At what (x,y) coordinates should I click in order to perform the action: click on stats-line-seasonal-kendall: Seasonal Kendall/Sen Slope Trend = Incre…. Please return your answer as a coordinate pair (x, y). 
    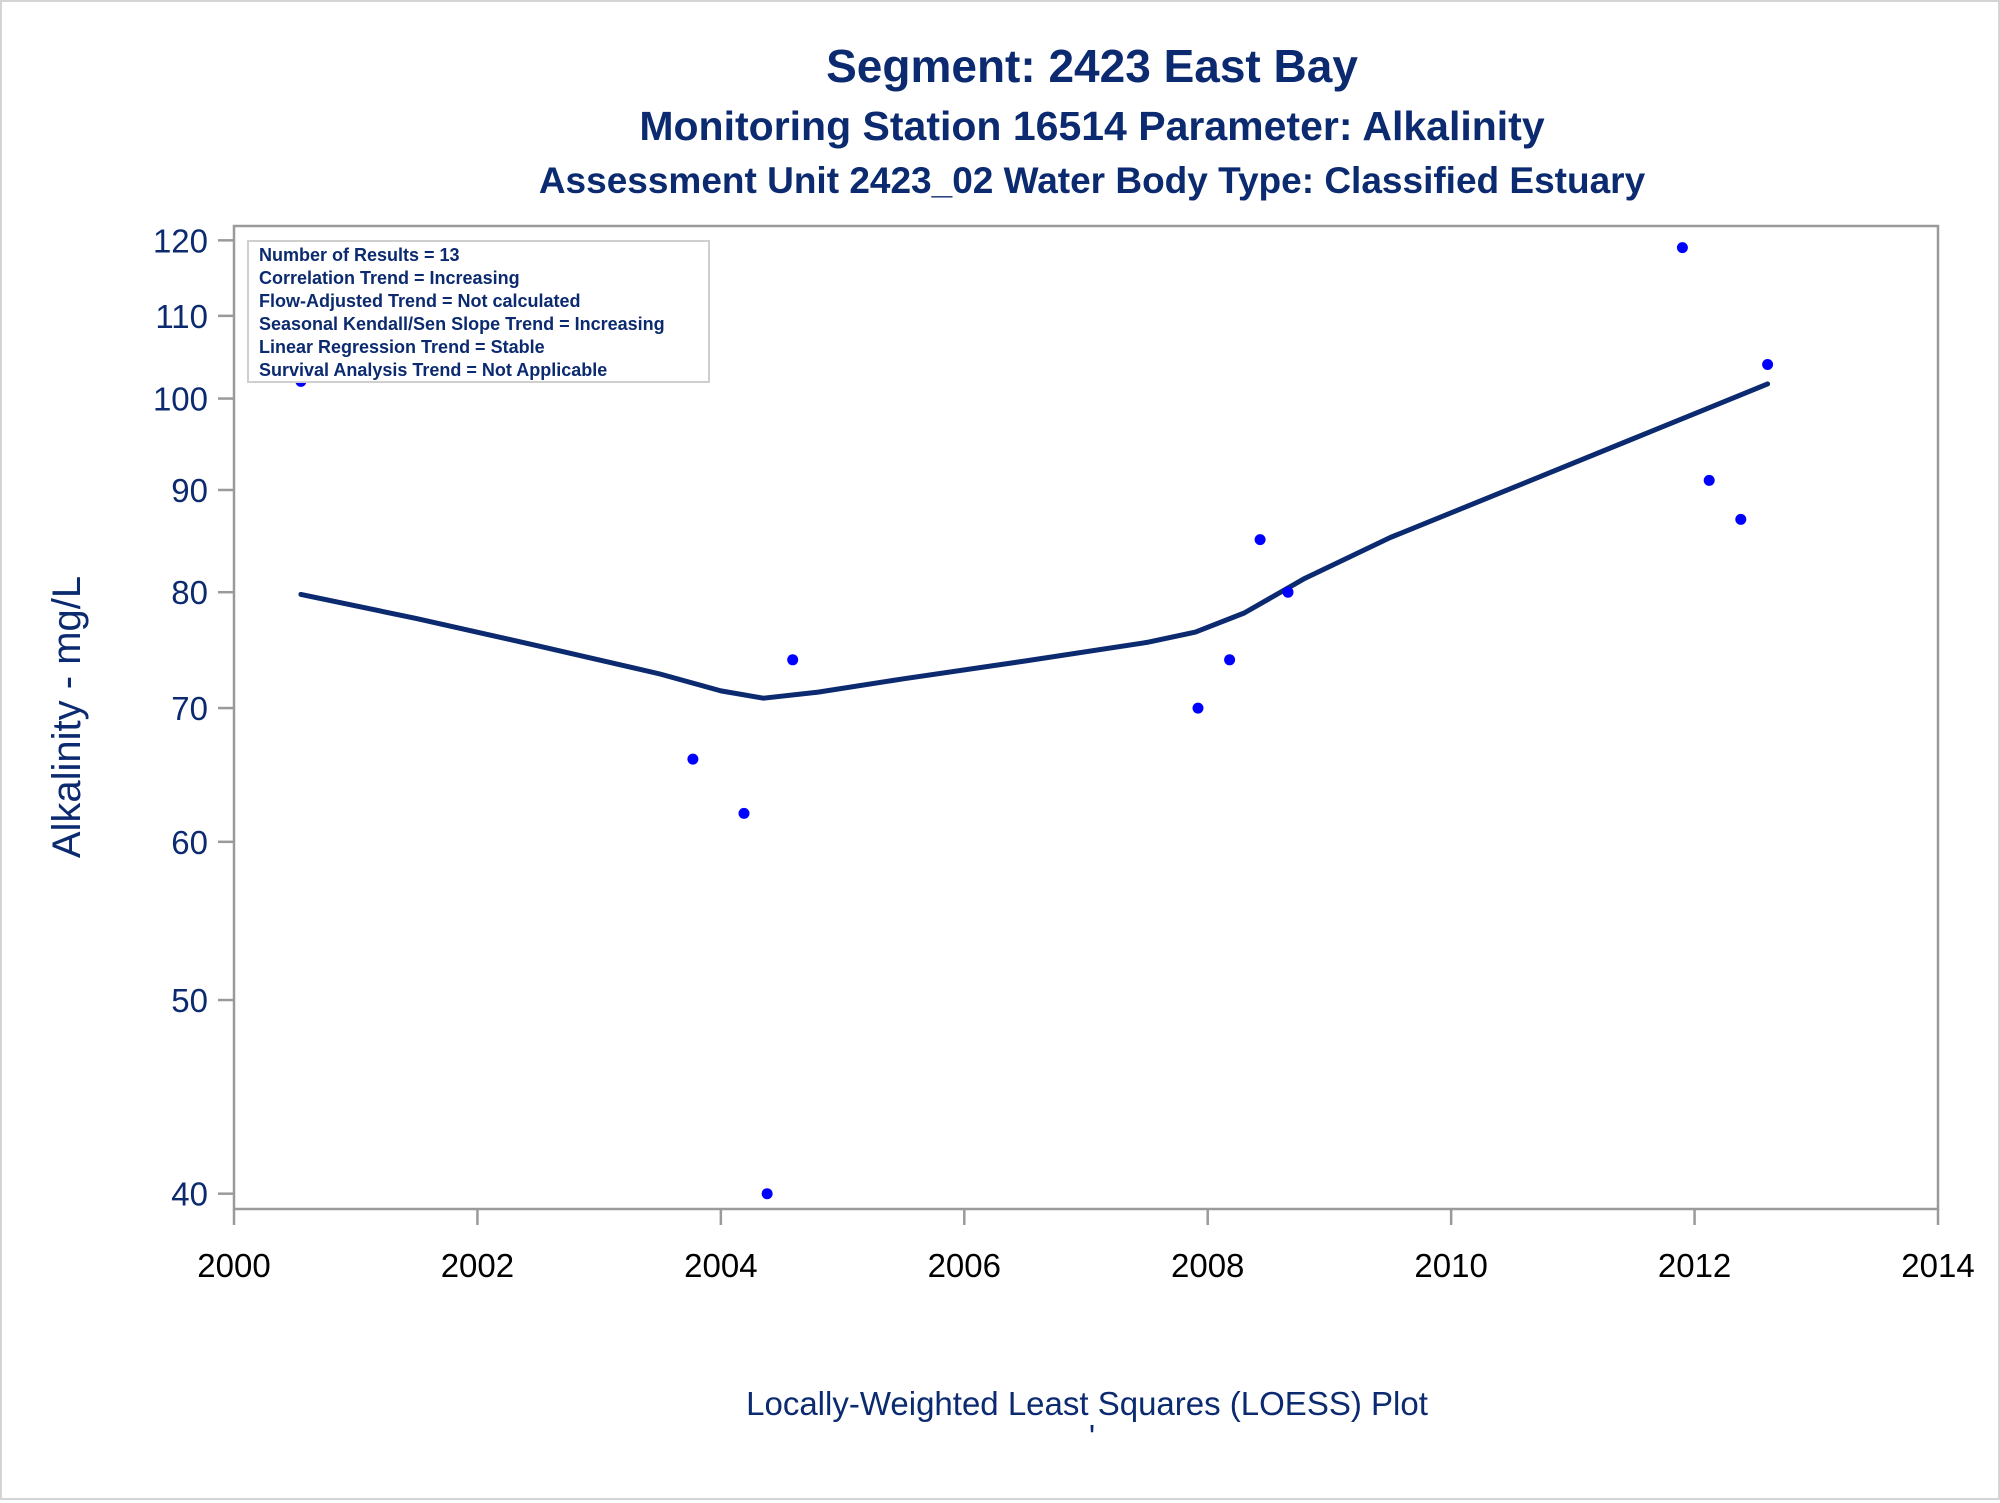
    Looking at the image, I should click on (462, 324).